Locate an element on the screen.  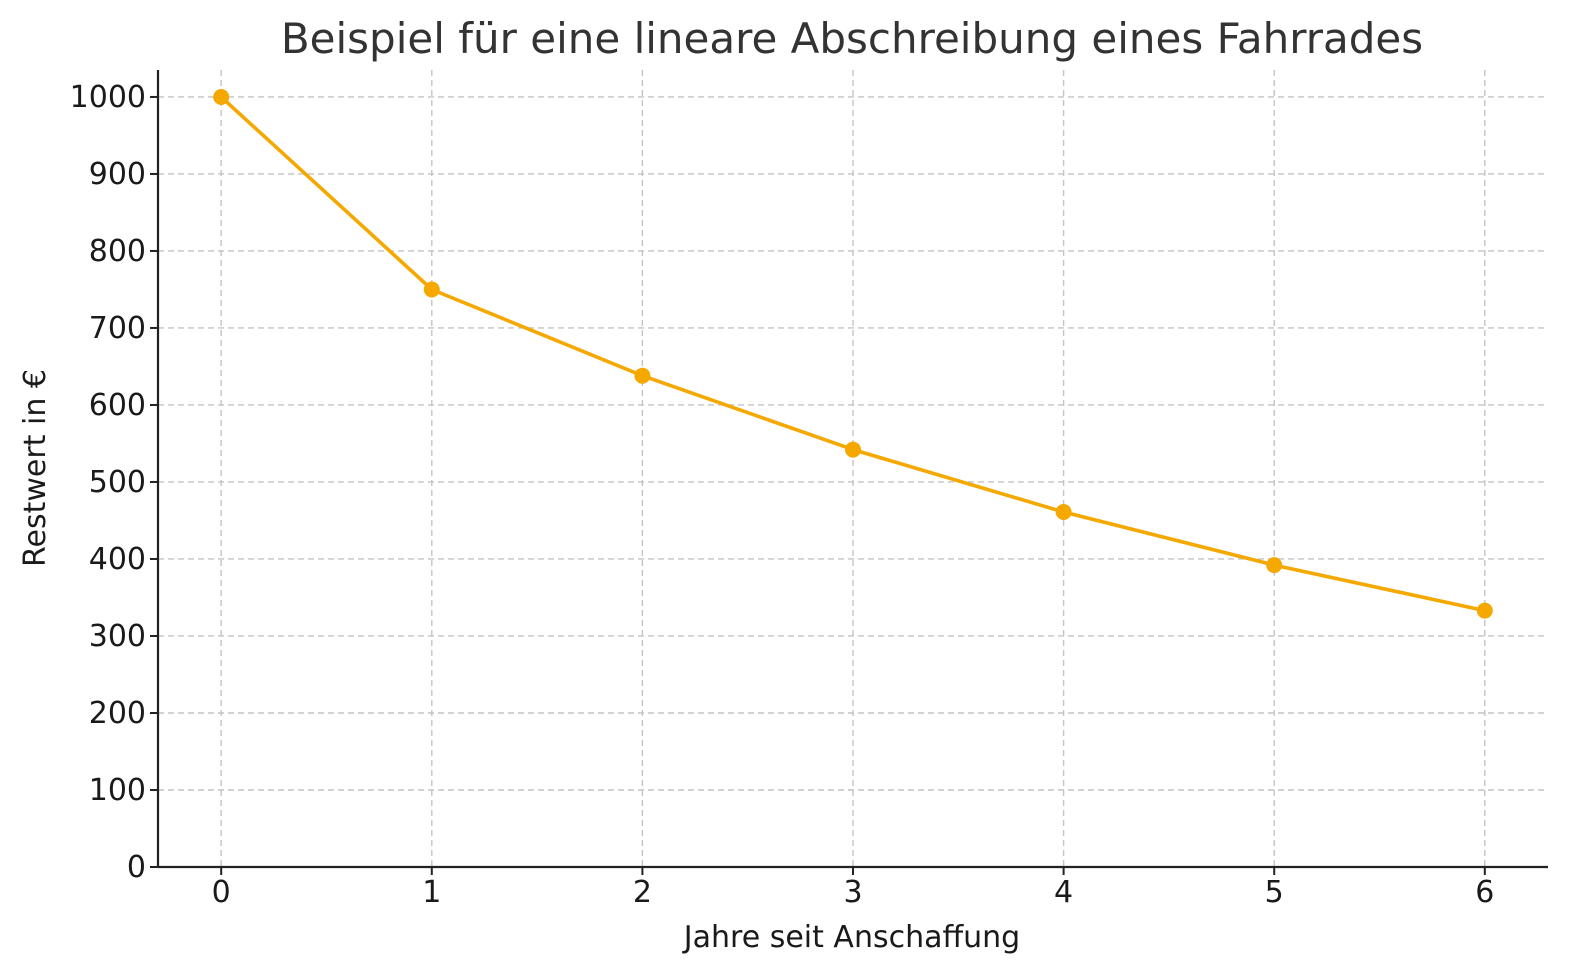
y-tick-label: 900 is located at coordinates (117, 174).